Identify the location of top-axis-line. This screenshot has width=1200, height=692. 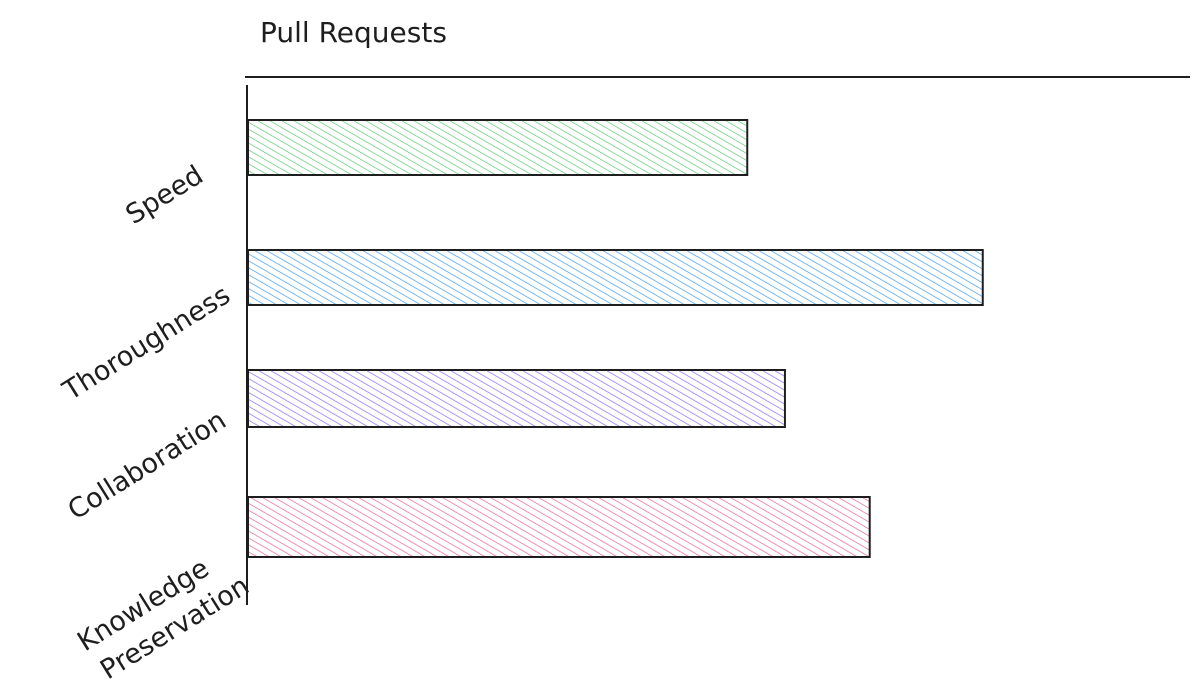
(717, 76).